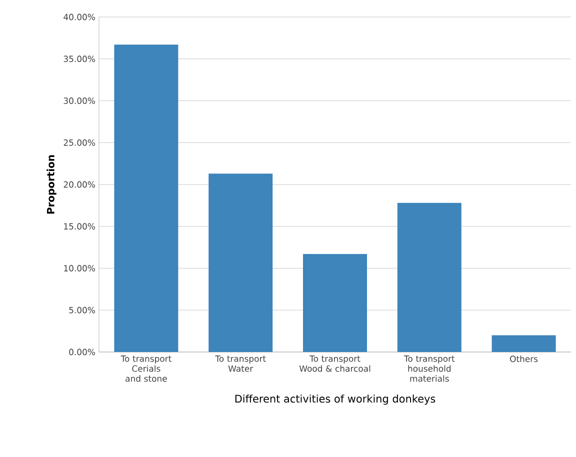 This screenshot has width=576, height=457. Describe the element at coordinates (80, 184) in the screenshot. I see `y-tick-label: 20.00%` at that location.